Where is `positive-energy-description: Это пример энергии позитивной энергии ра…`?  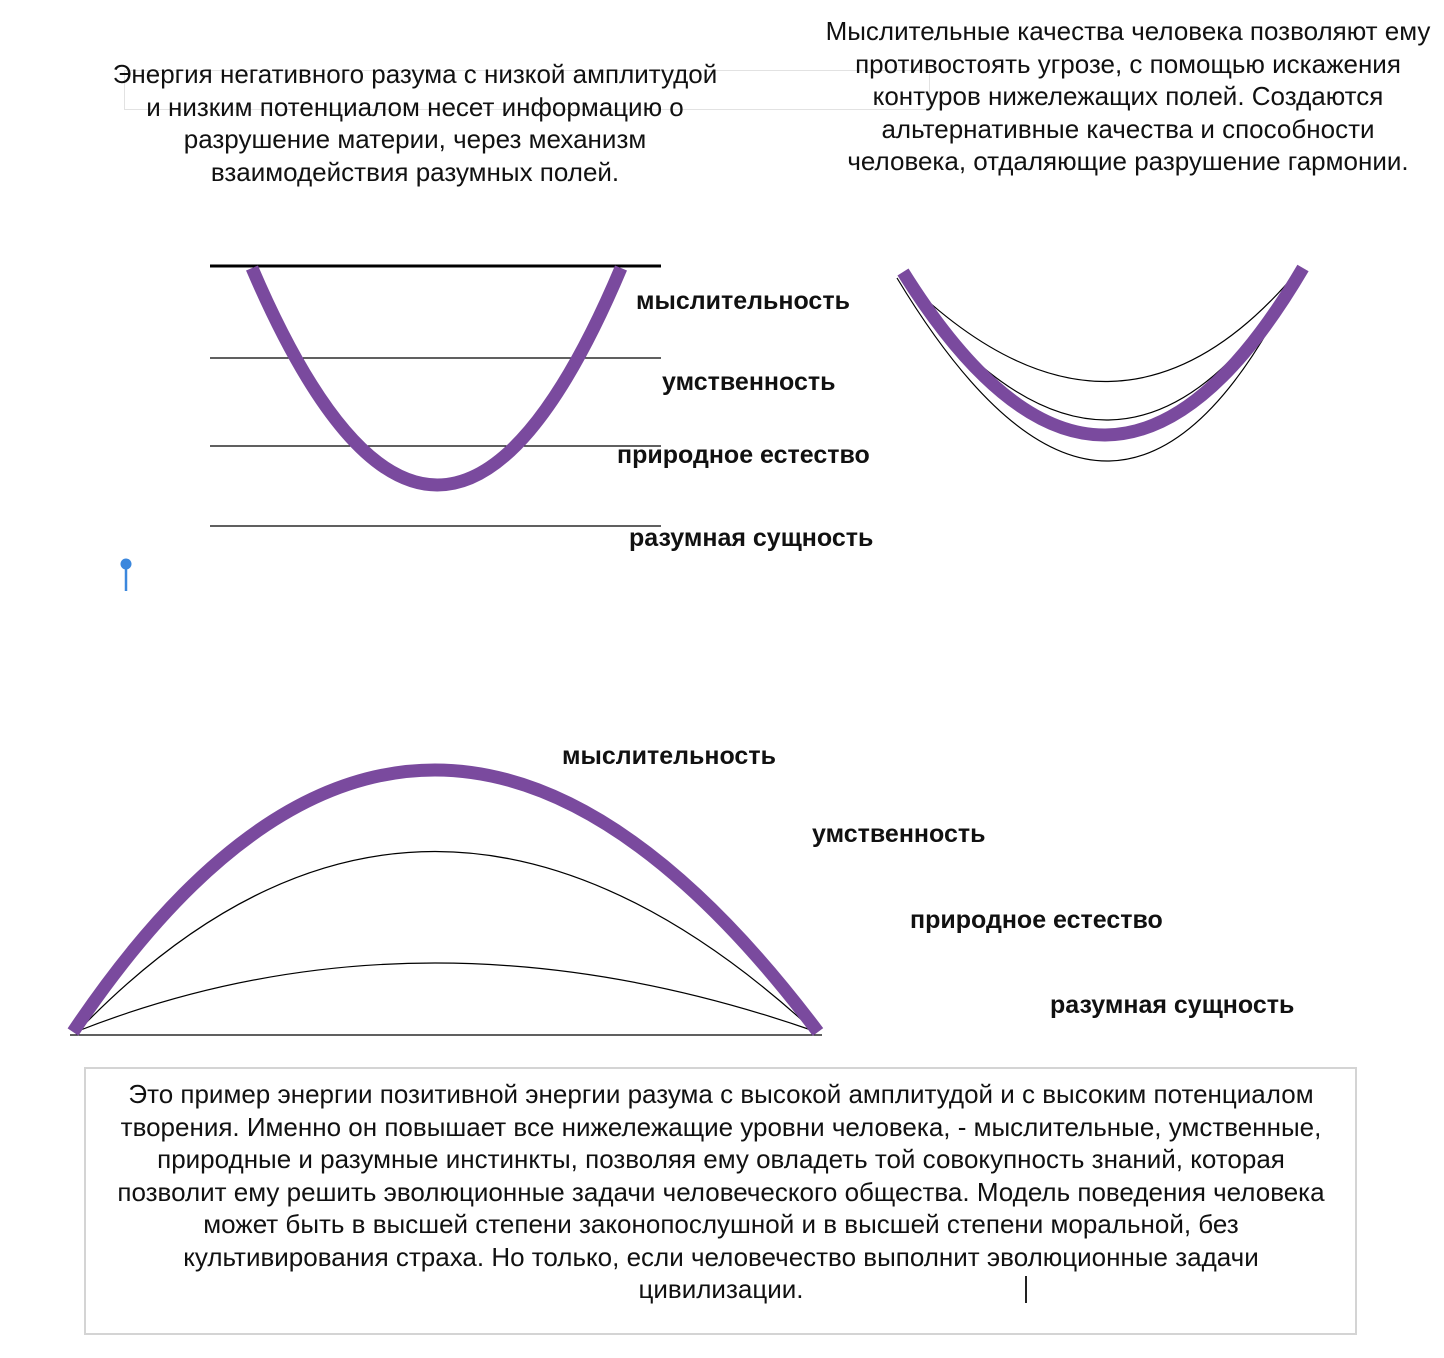 positive-energy-description: Это пример энергии позитивной энергии ра… is located at coordinates (721, 1191).